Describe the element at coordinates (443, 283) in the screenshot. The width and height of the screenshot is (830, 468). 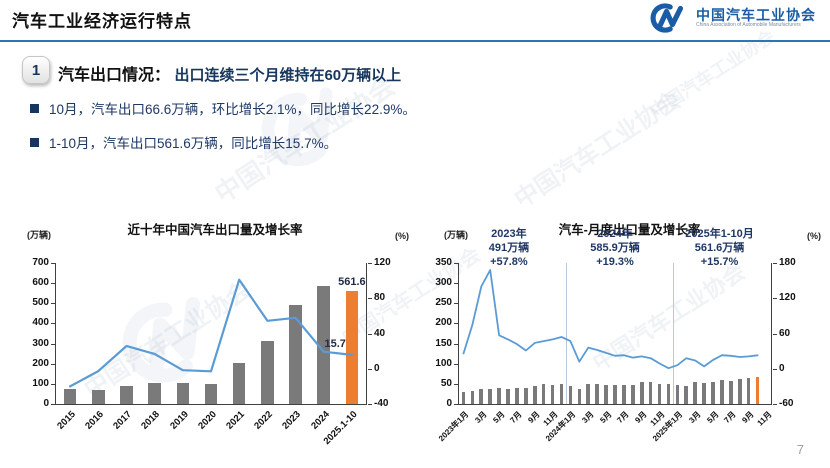
I see `y-axis-tick-label-left: 300` at that location.